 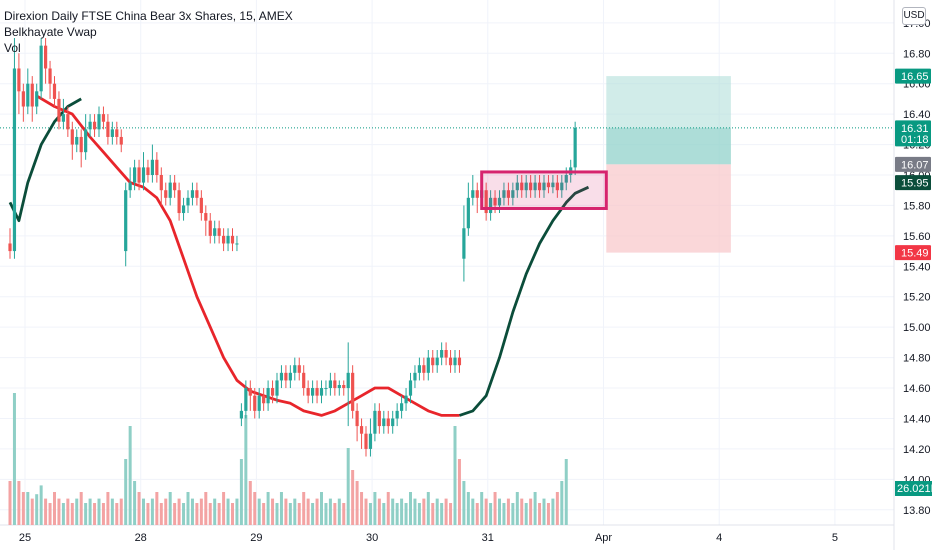 What do you see at coordinates (668, 146) in the screenshot?
I see `profit-zone` at bounding box center [668, 146].